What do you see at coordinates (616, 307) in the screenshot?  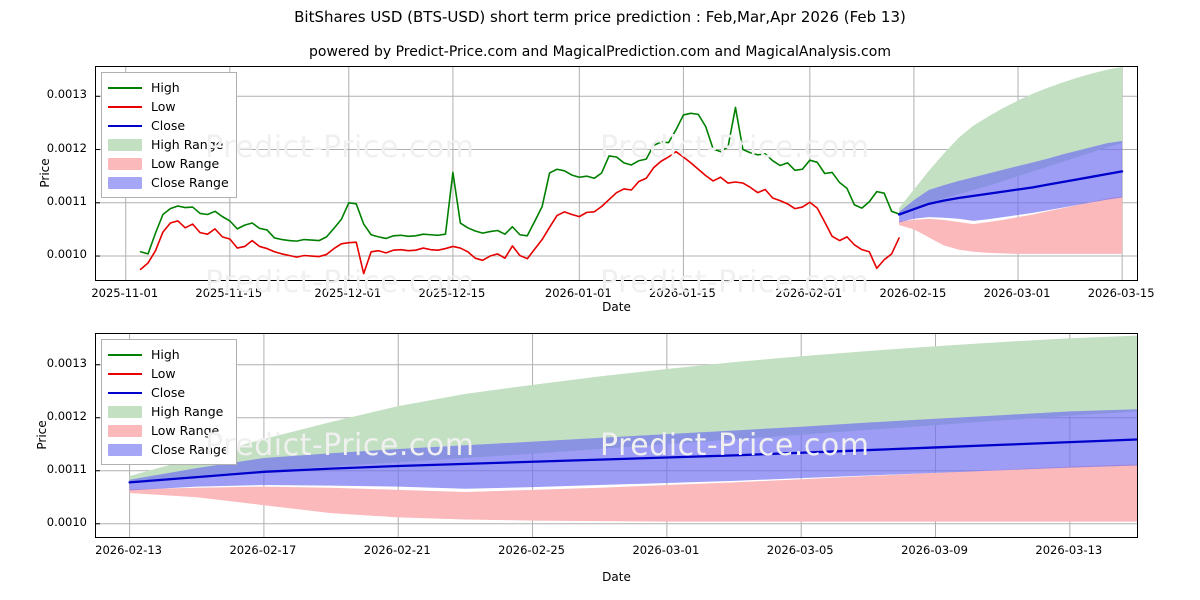 I see `overview-x-axis-label: Date` at bounding box center [616, 307].